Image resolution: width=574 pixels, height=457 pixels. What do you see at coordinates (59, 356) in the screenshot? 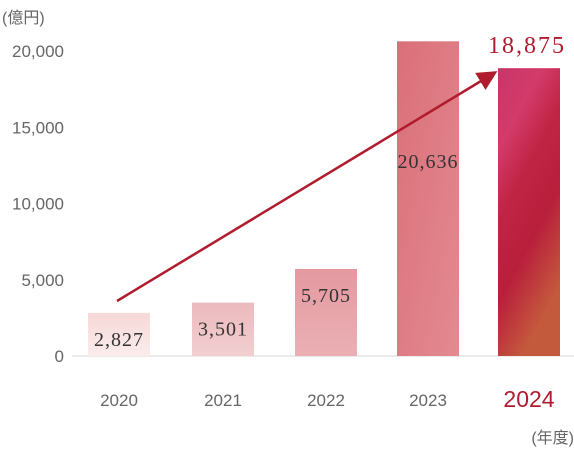
I see `y-tick-label: 0` at bounding box center [59, 356].